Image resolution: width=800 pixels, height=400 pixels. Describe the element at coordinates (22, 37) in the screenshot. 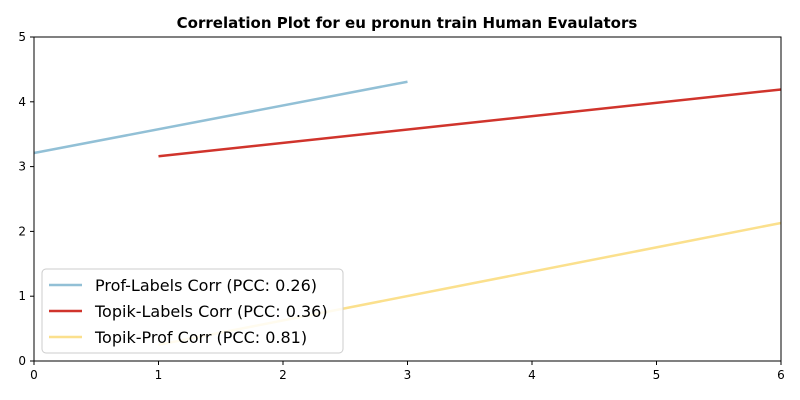

I see `y-tick-label: 5` at that location.